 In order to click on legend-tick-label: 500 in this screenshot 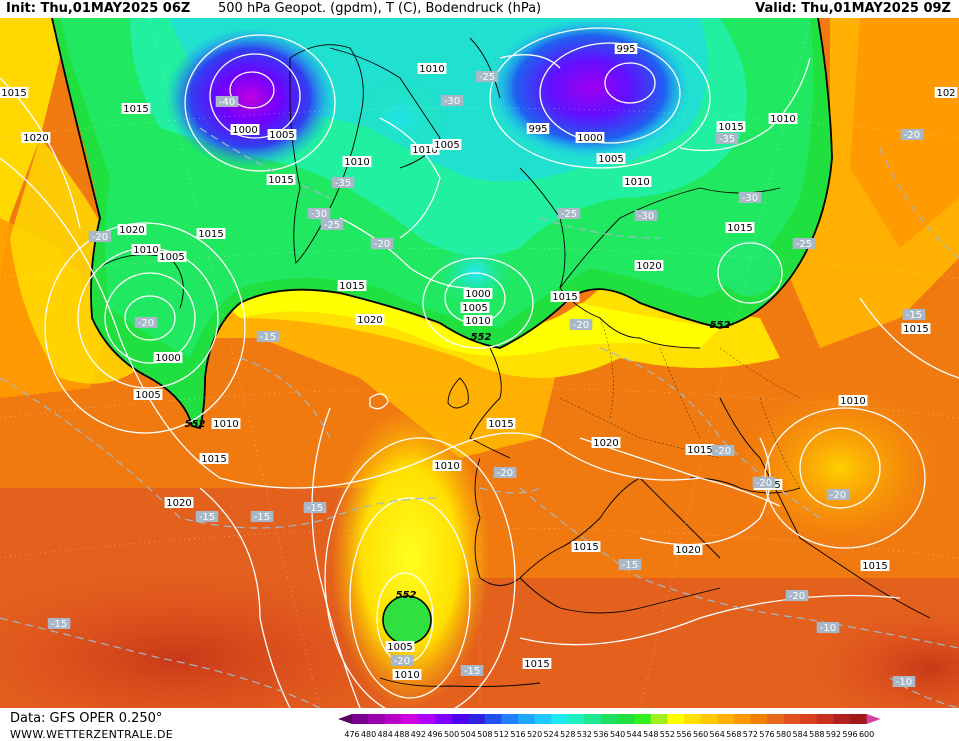, I will do `click(451, 734)`.